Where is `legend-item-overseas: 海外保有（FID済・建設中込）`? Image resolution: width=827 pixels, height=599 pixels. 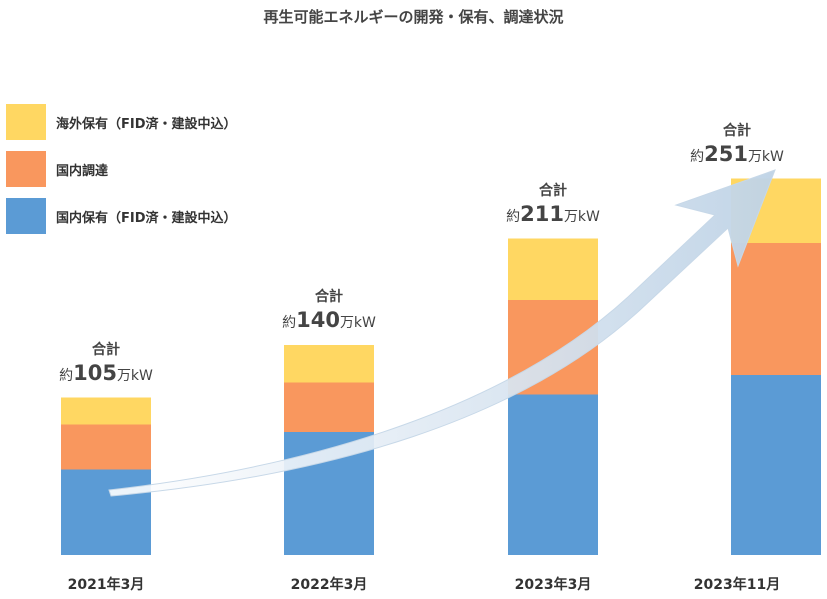 legend-item-overseas: 海外保有（FID済・建設中込） is located at coordinates (121, 122).